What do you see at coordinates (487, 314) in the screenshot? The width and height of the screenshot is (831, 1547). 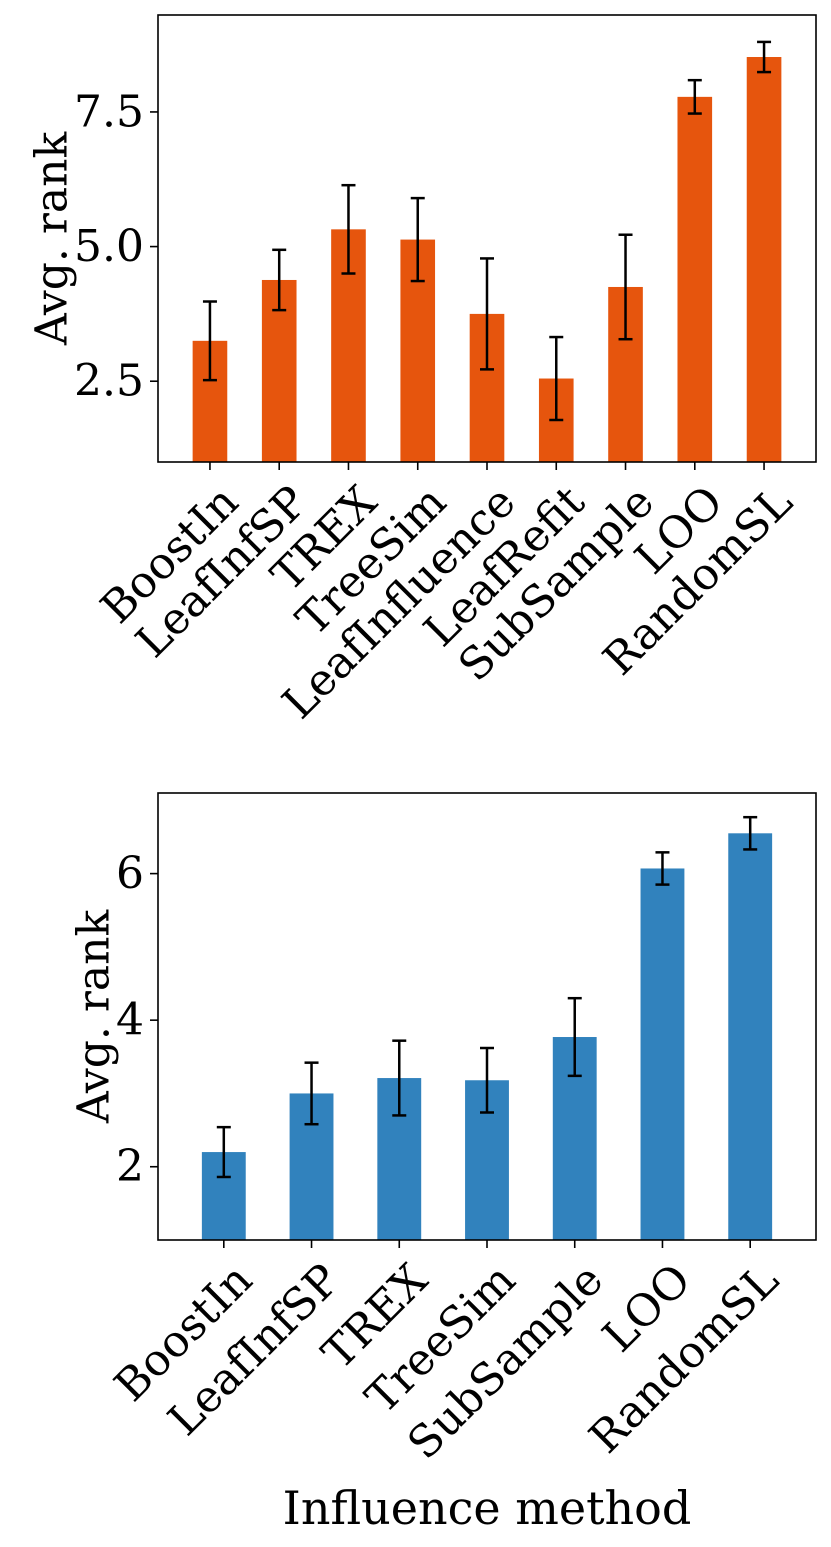 I see `error-bar-leafinfluence` at bounding box center [487, 314].